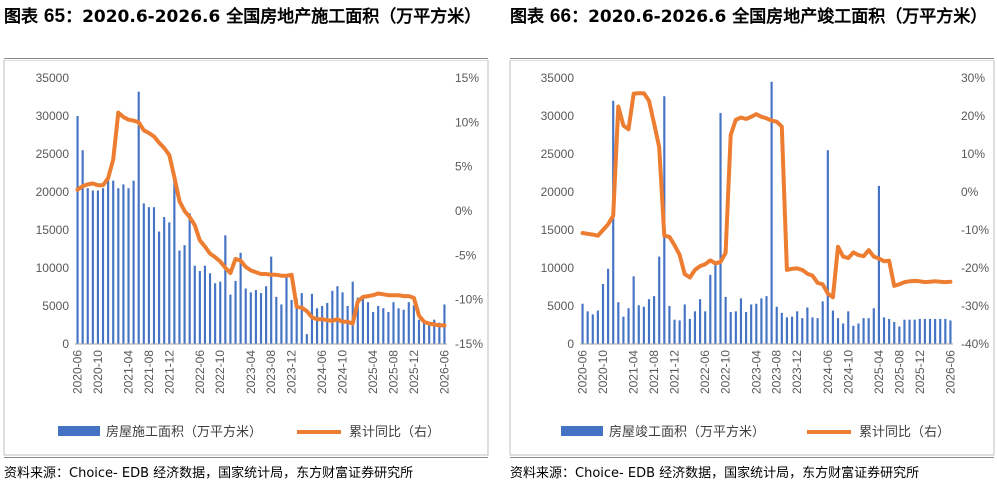 The height and width of the screenshot is (483, 997). Describe the element at coordinates (975, 268) in the screenshot. I see `y-right-tick-label: -20%` at that location.